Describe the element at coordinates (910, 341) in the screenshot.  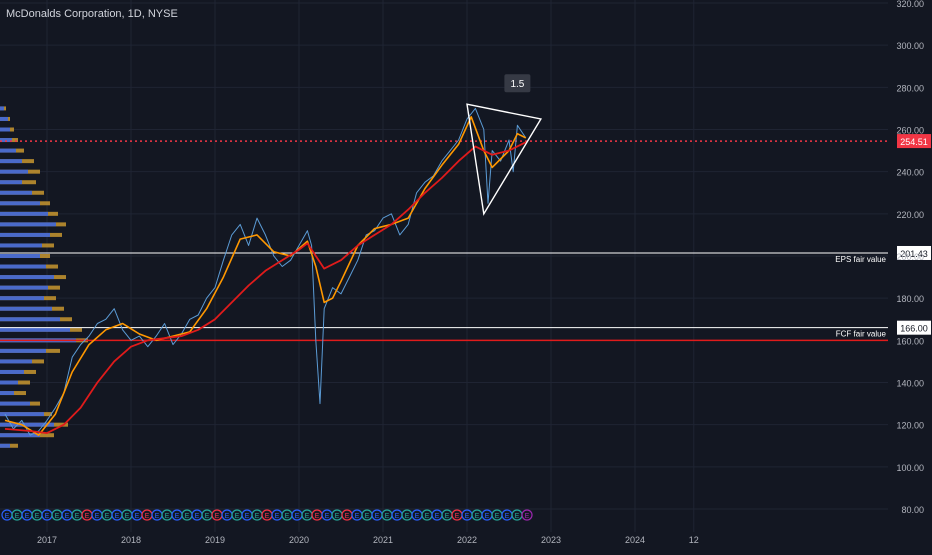
I see `y-tick-label: 160.00` at that location.